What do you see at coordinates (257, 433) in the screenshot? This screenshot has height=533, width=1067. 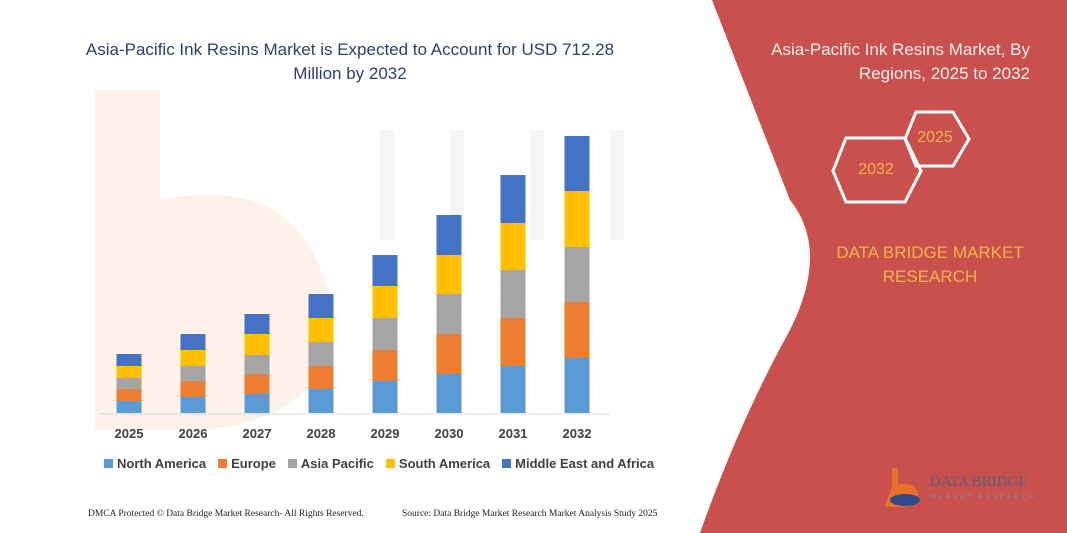 I see `x-tick-label: 2027` at bounding box center [257, 433].